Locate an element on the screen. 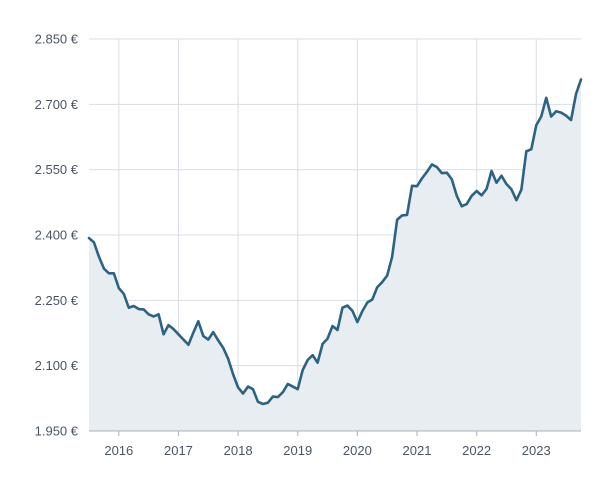  y-tick-label: 2.250 € is located at coordinates (57, 300).